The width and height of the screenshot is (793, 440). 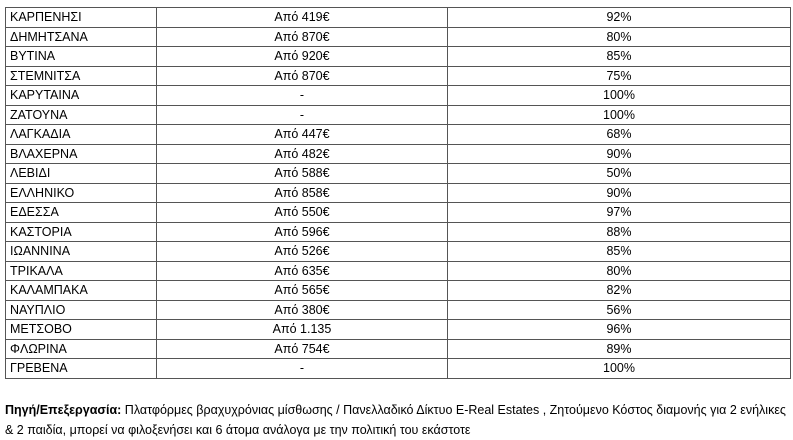 What do you see at coordinates (81, 173) in the screenshot?
I see `town-cell: ΛΕΒΙΔΙ` at bounding box center [81, 173].